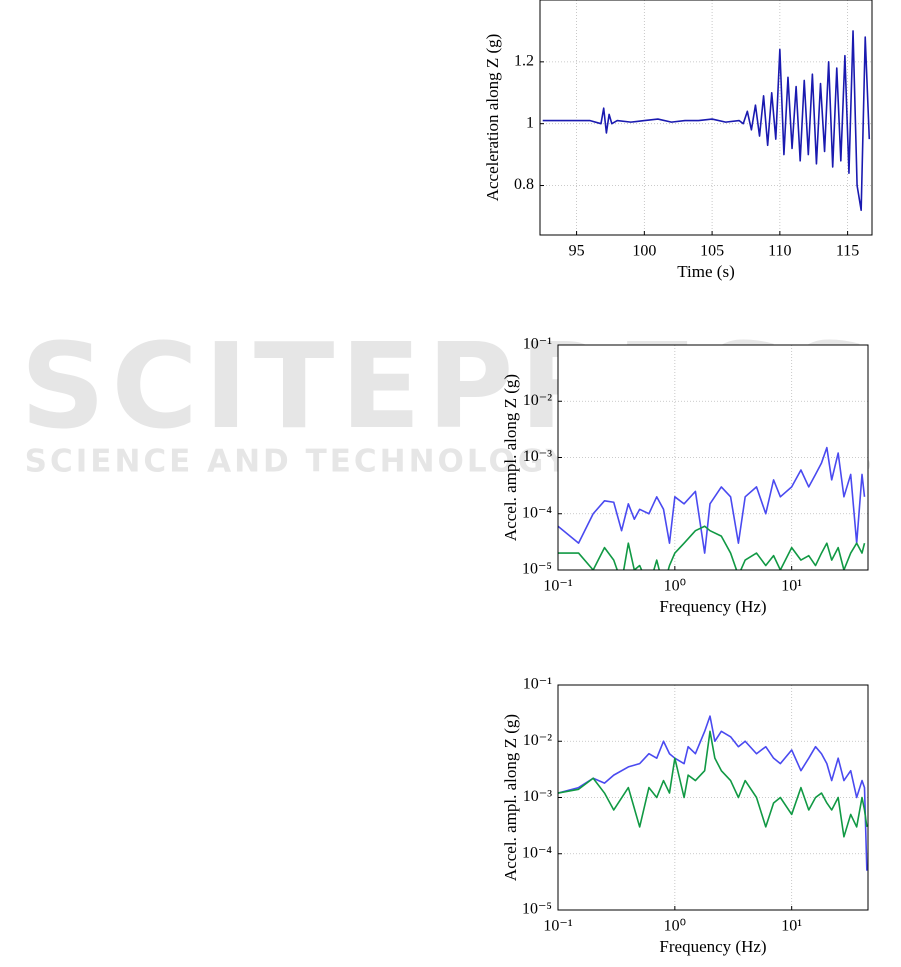  What do you see at coordinates (524, 184) in the screenshot?
I see `y-tick-label: 0.8` at bounding box center [524, 184].